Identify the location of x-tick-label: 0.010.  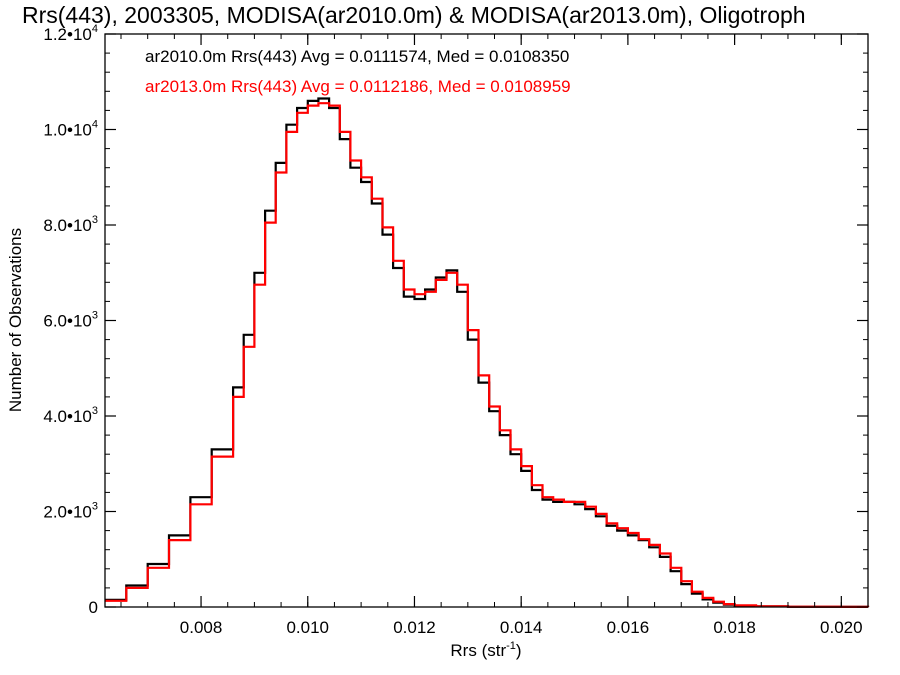
(307, 627).